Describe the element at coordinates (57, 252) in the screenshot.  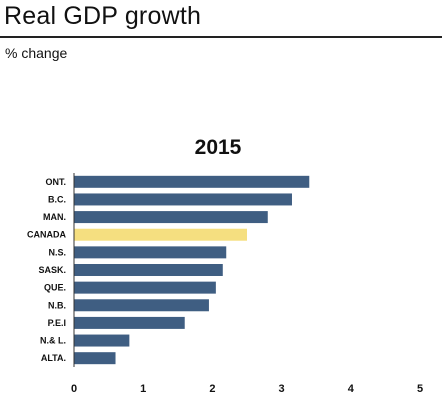
I see `category-label: N.S.` at that location.